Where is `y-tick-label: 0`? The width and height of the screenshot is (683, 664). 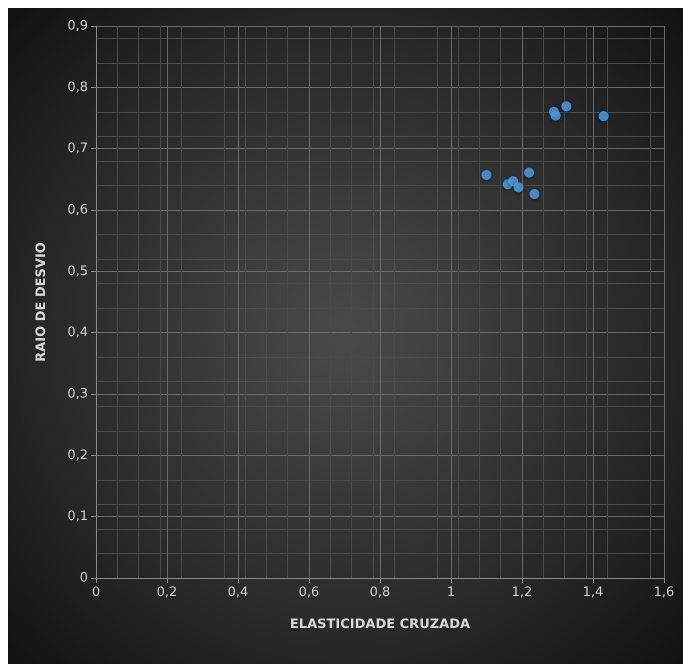
y-tick-label: 0 is located at coordinates (84, 578).